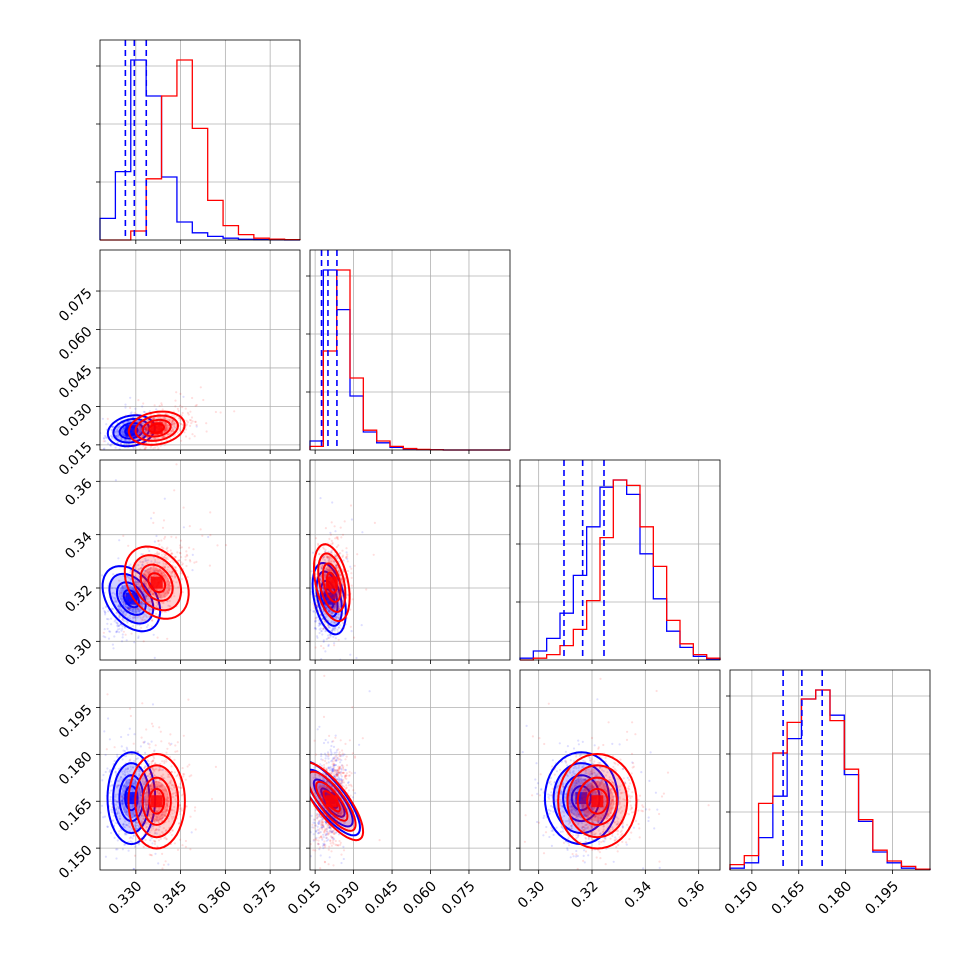  What do you see at coordinates (584, 894) in the screenshot?
I see `x-tick-label: 0.32` at bounding box center [584, 894].